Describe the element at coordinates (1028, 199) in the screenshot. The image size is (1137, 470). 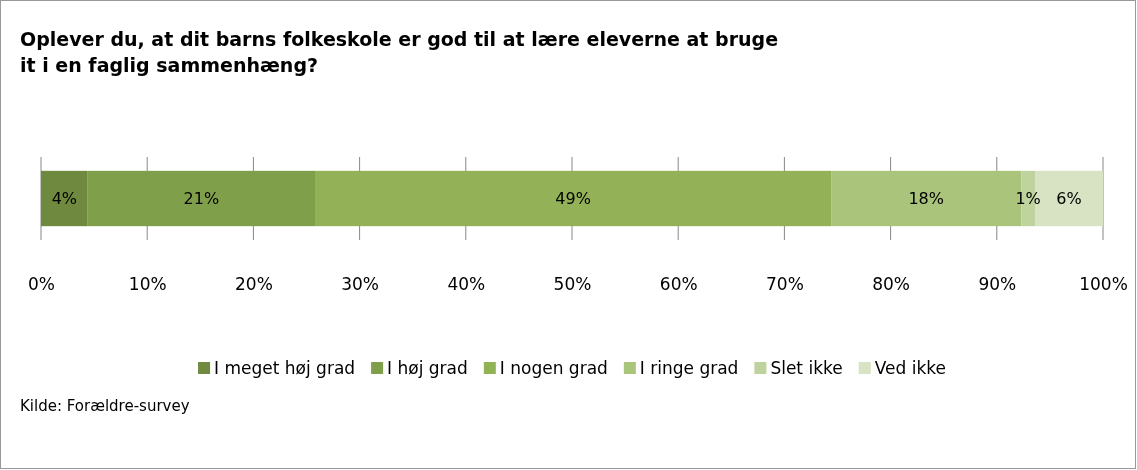
I see `data-label: 1%` at that location.